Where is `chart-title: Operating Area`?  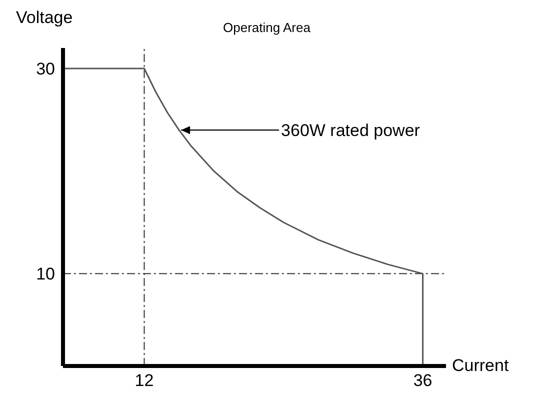 chart-title: Operating Area is located at coordinates (266, 27).